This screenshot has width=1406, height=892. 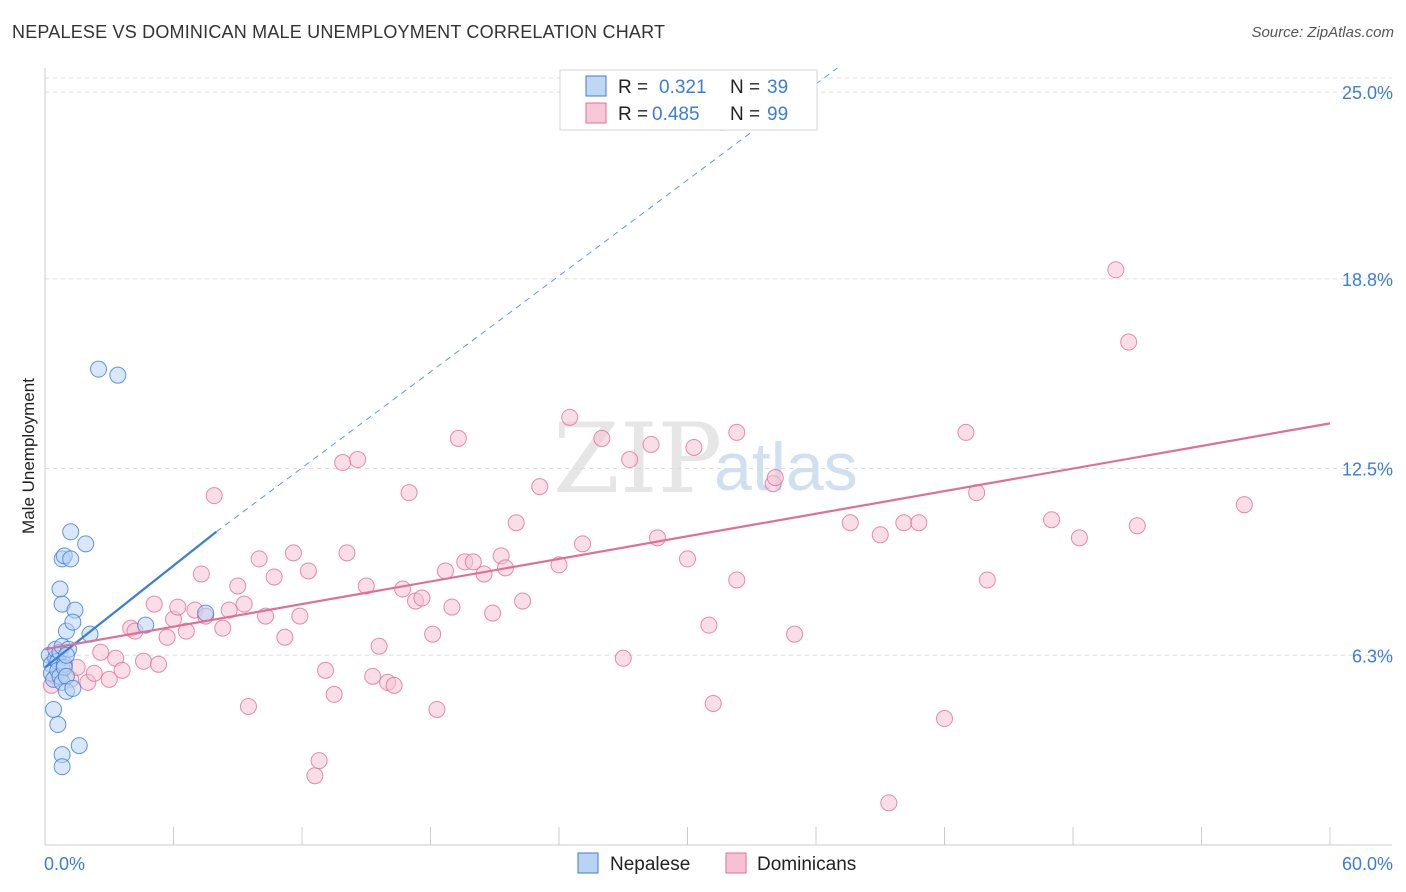 What do you see at coordinates (777, 114) in the screenshot?
I see `legend-n-value-dominicans: 99` at bounding box center [777, 114].